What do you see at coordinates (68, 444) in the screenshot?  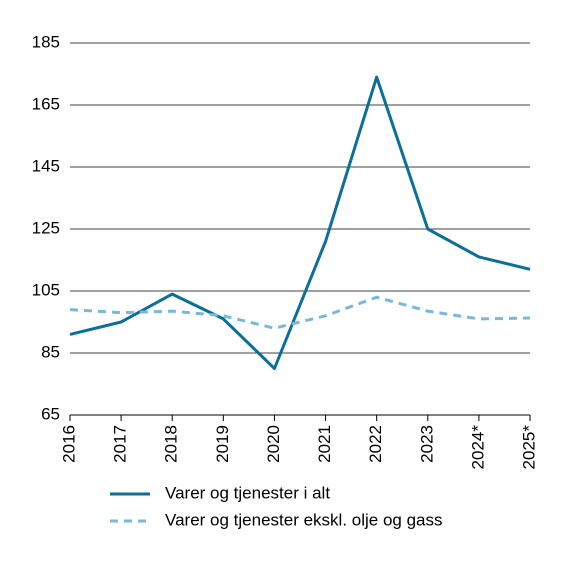 I see `x-tick-label: 2016` at bounding box center [68, 444].